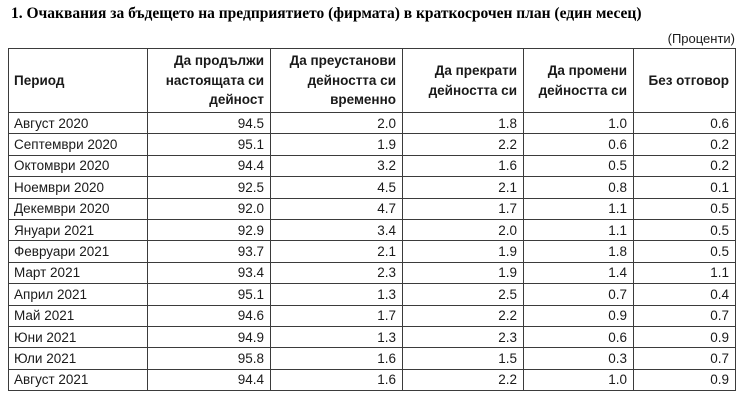 The width and height of the screenshot is (740, 416). Describe the element at coordinates (209, 315) in the screenshot. I see `value-cell: 94.6` at that location.